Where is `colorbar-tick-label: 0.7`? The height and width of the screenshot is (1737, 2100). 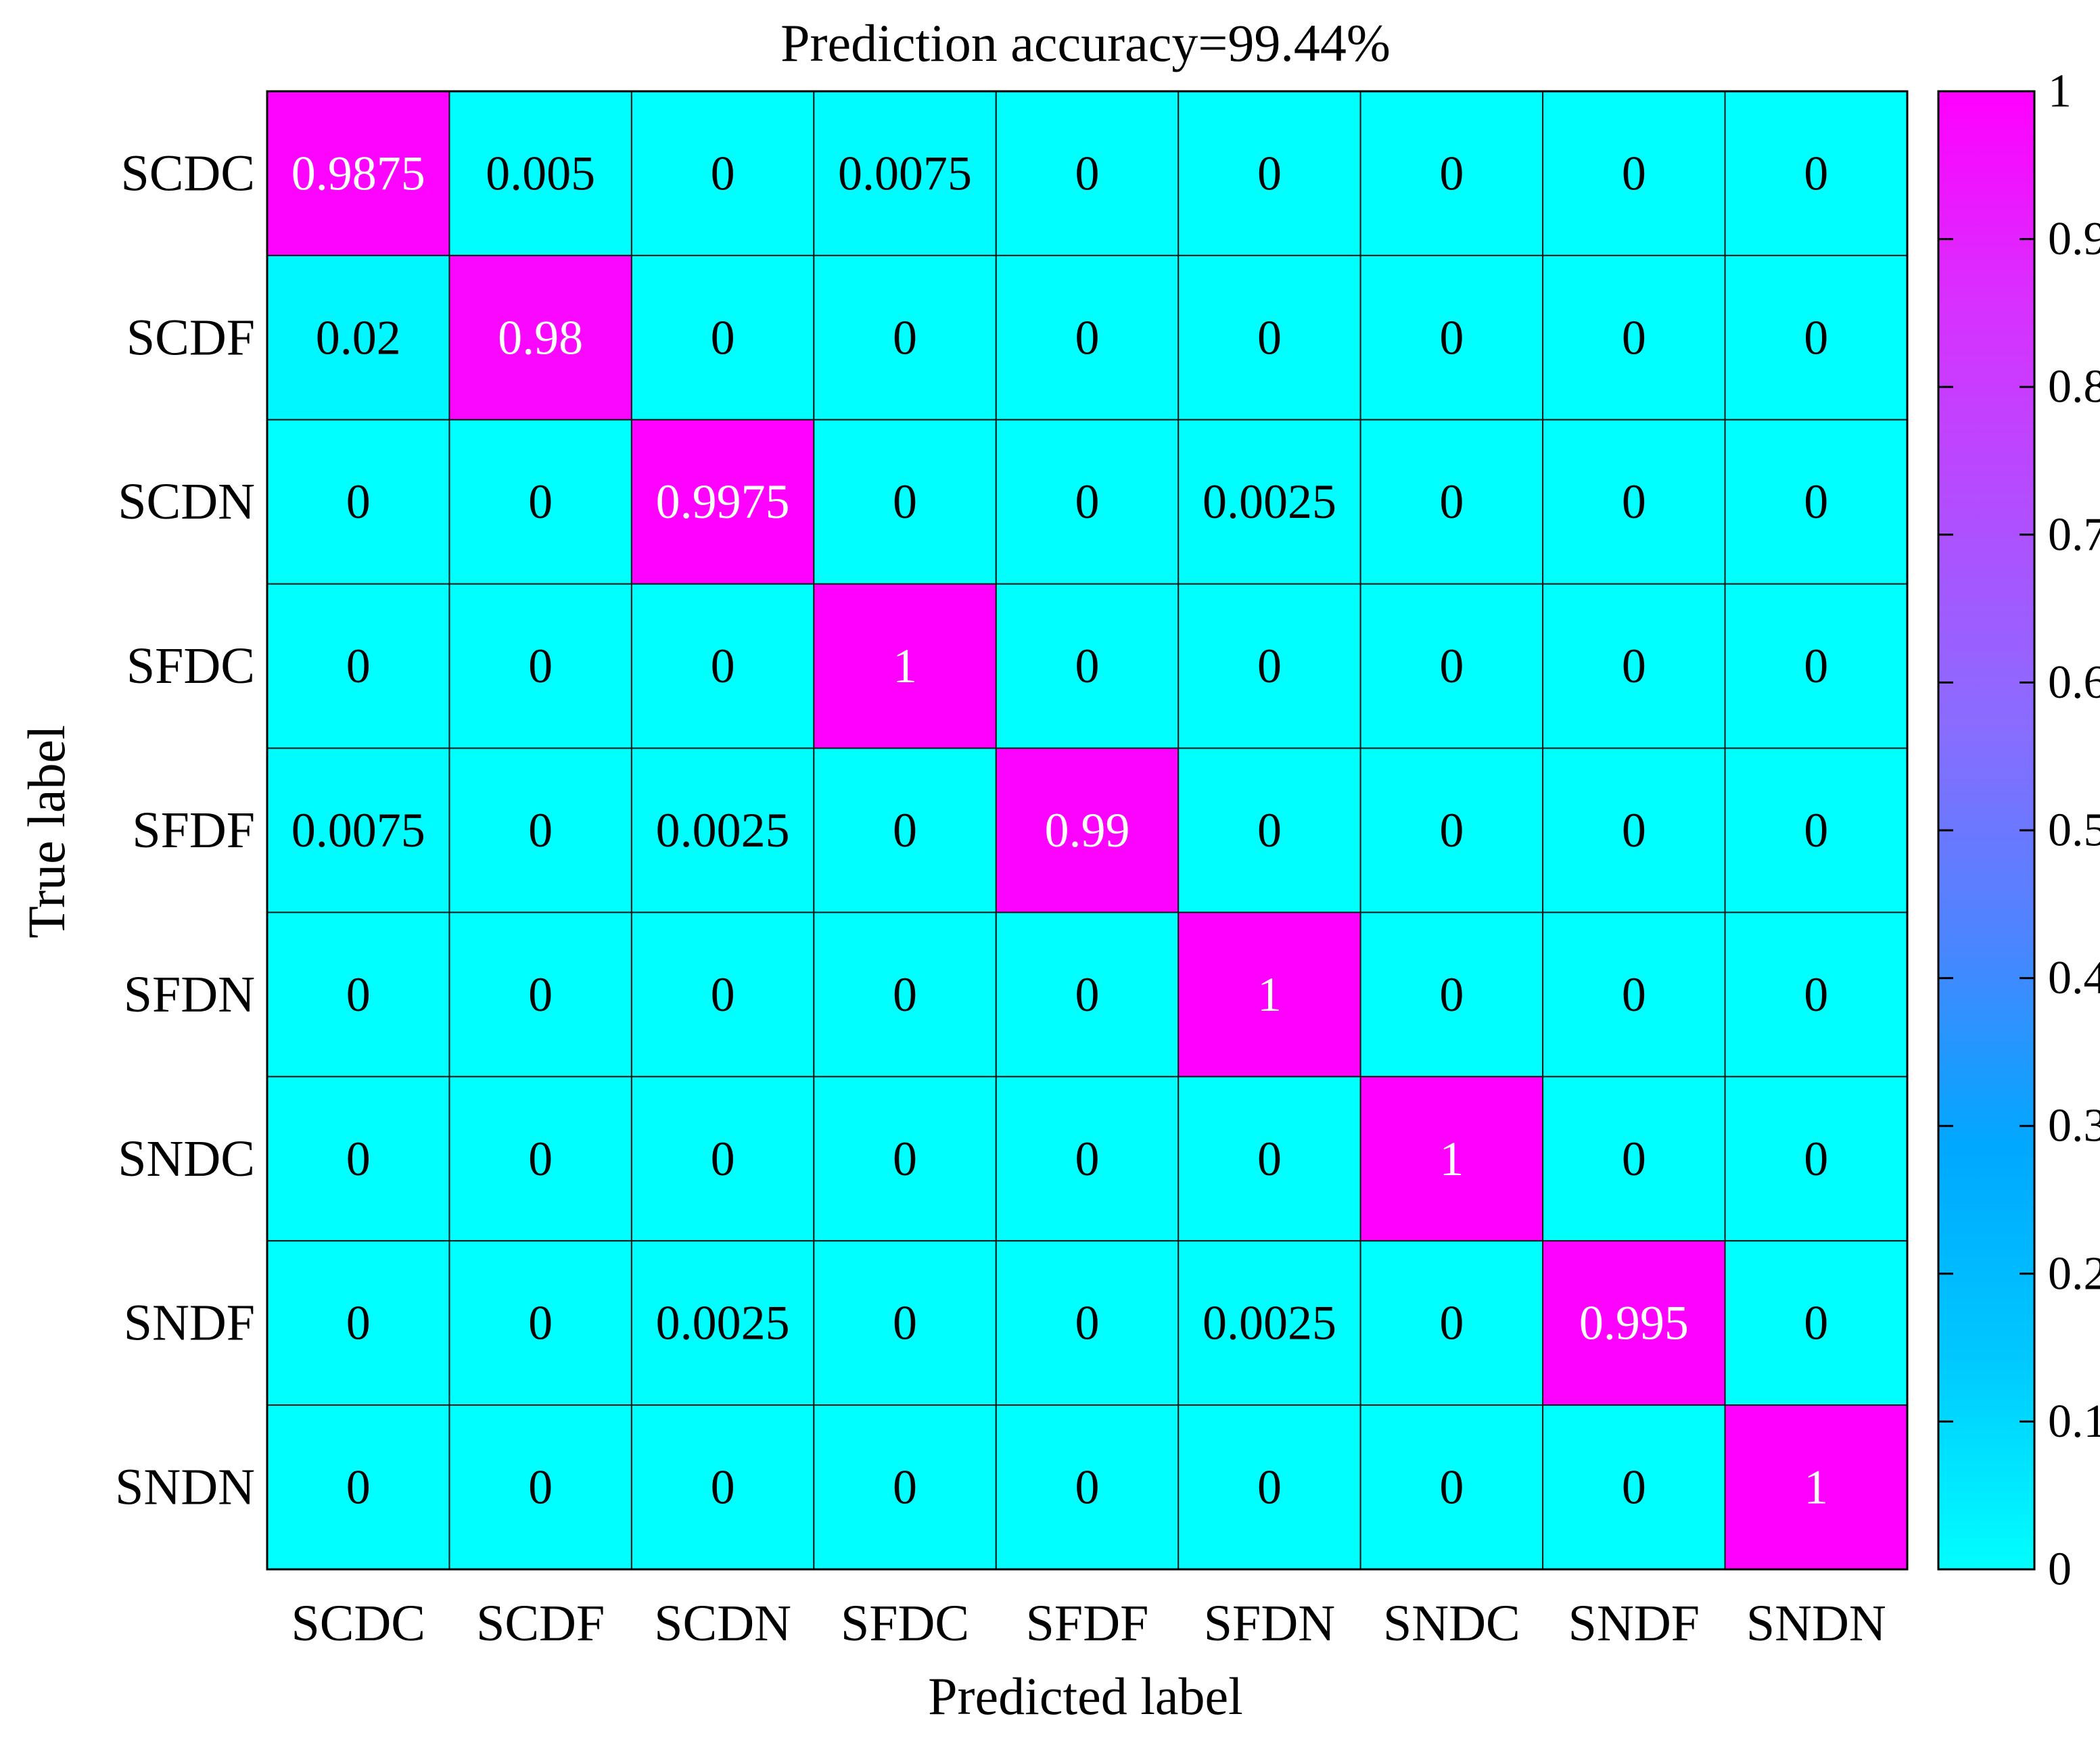 colorbar-tick-label: 0.7 is located at coordinates (2074, 534).